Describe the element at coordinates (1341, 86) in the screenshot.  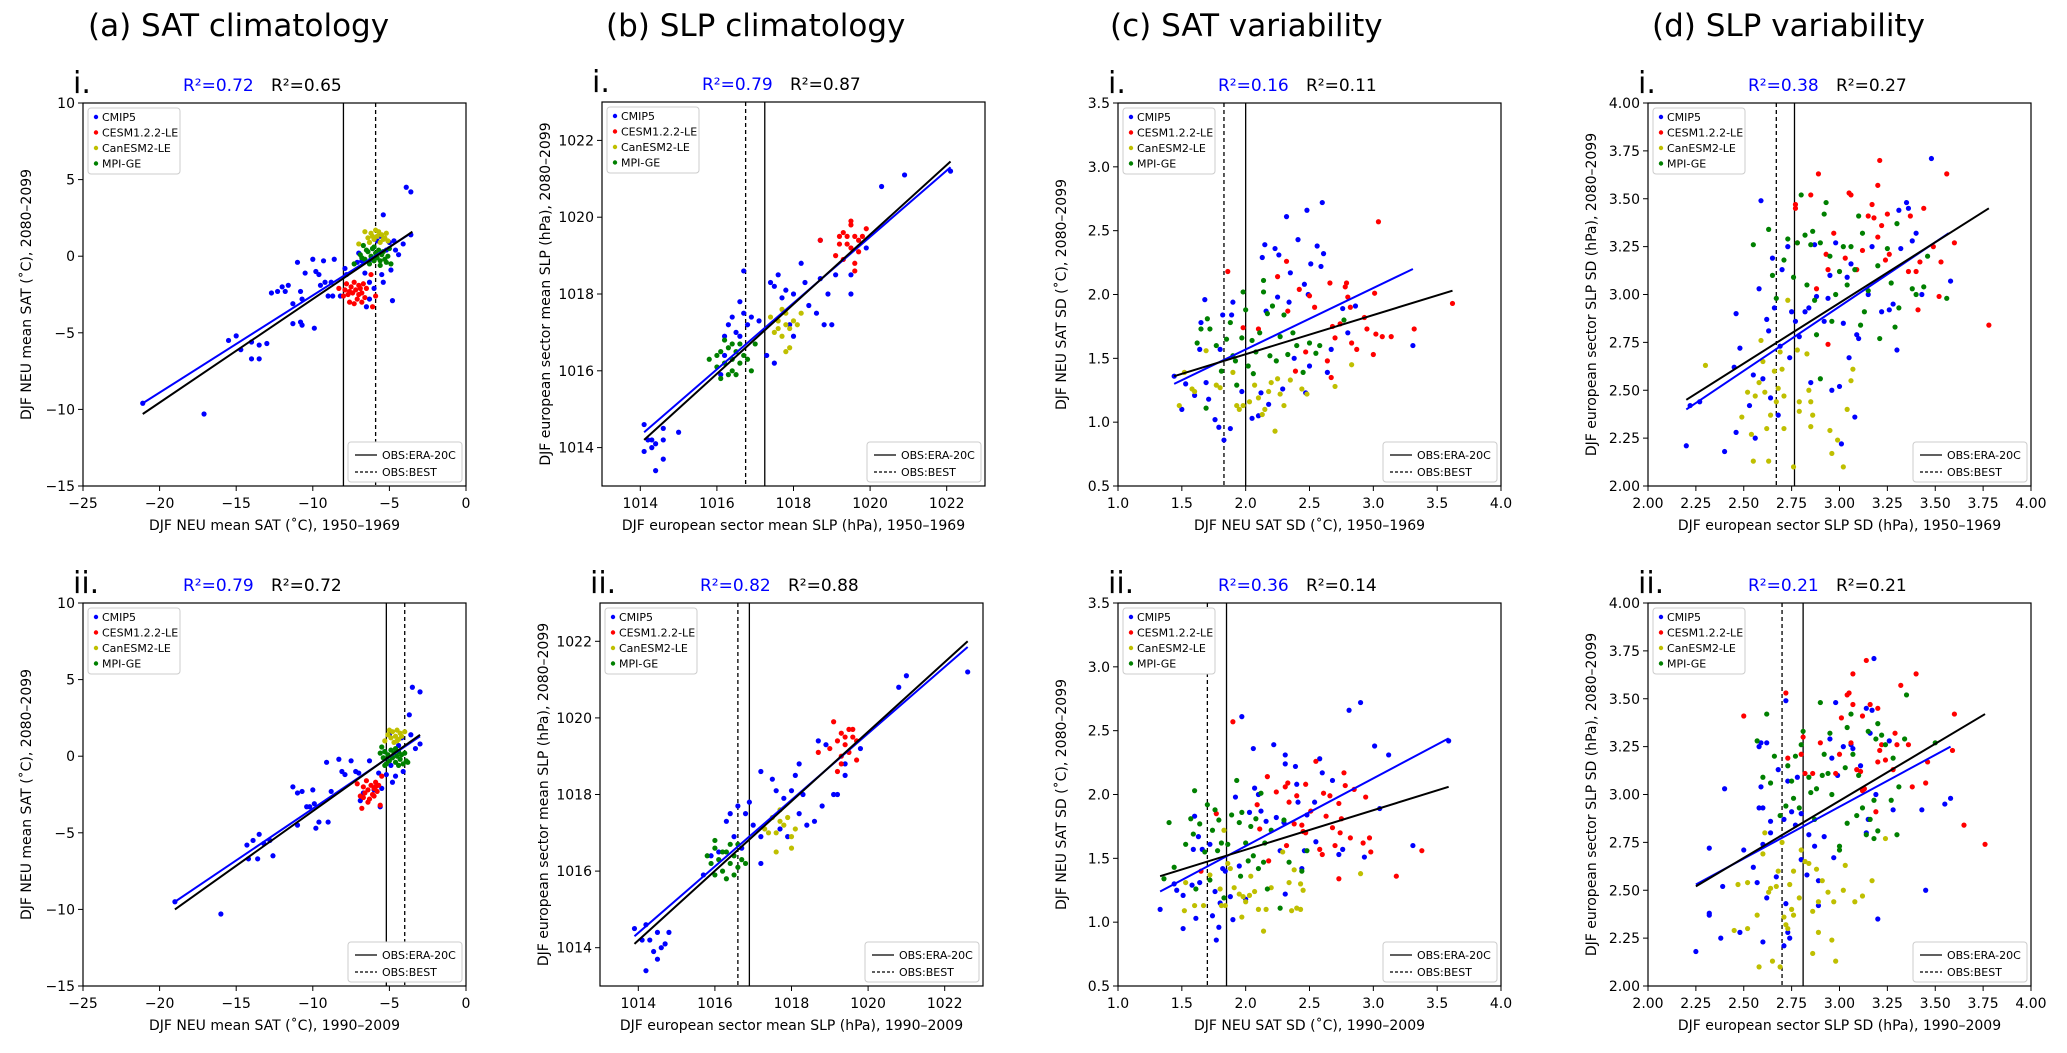
I see `r2-all-label: R²=0.11` at that location.